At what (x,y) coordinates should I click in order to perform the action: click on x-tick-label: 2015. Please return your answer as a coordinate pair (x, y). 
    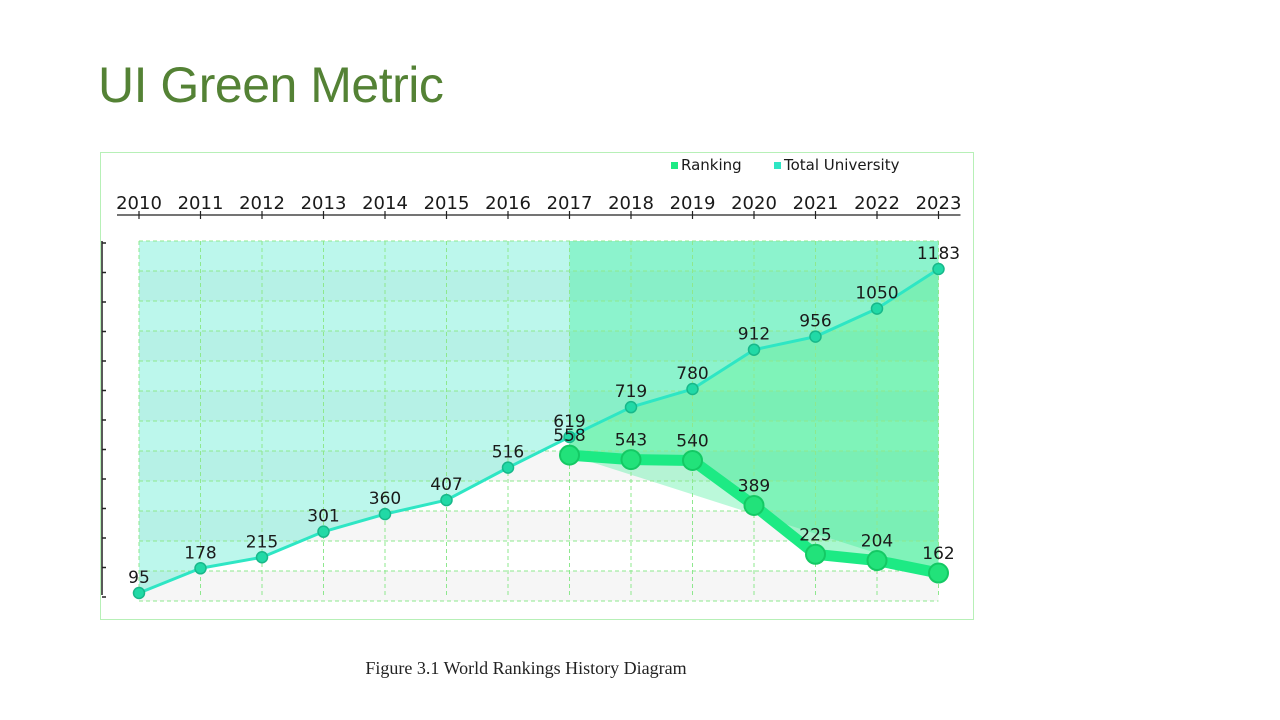
    Looking at the image, I should click on (447, 203).